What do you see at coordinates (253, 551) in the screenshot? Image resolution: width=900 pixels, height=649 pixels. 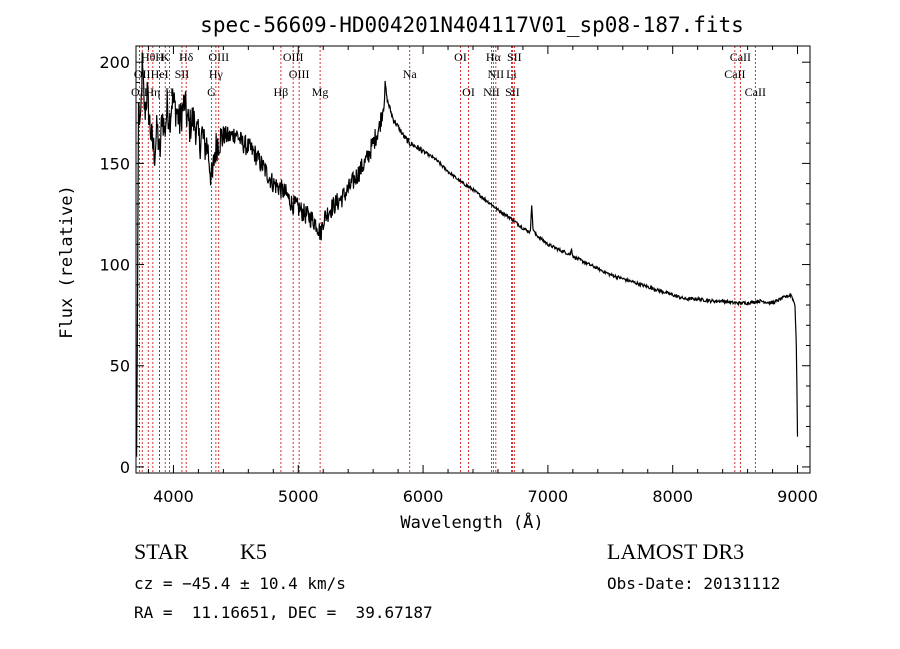 I see `object-subclass: K5` at bounding box center [253, 551].